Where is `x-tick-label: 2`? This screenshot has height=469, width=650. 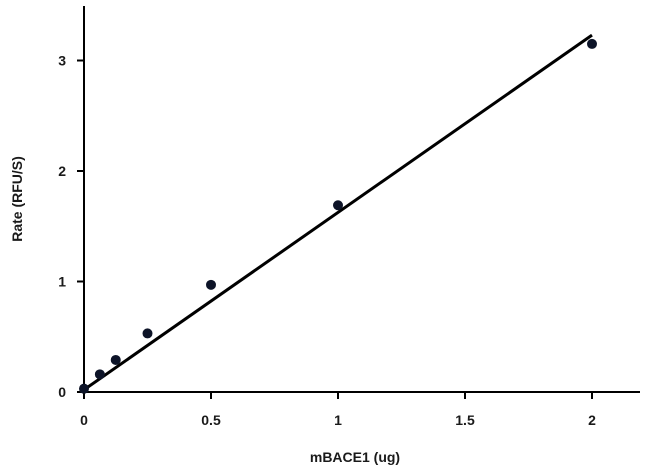
x-tick-label: 2 is located at coordinates (592, 420).